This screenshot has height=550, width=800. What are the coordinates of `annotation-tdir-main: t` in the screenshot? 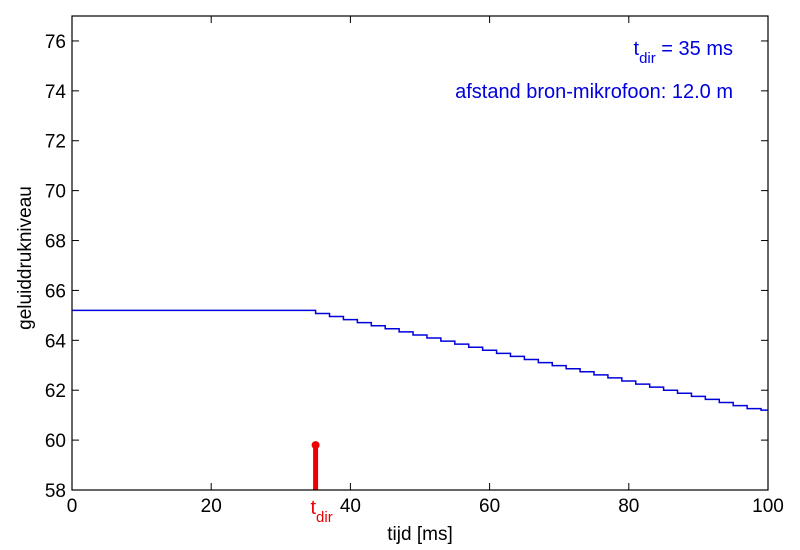 It's located at (637, 49).